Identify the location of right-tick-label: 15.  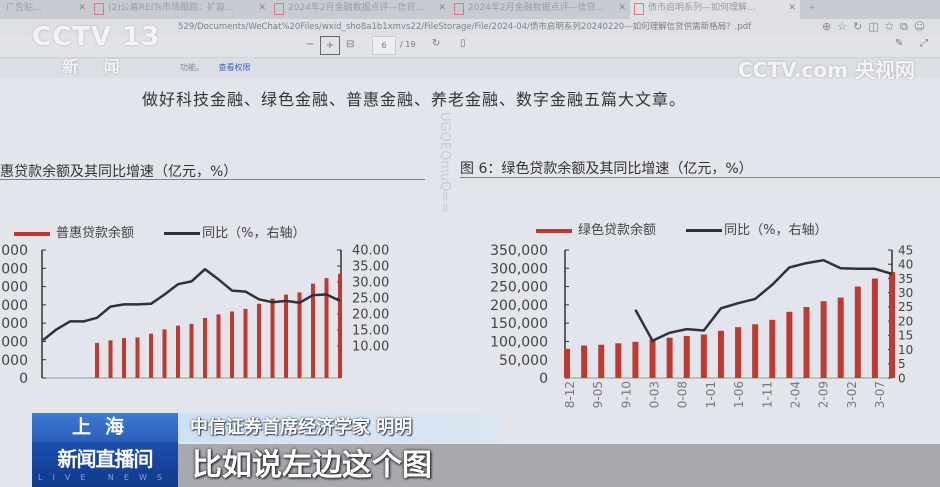
(905, 336).